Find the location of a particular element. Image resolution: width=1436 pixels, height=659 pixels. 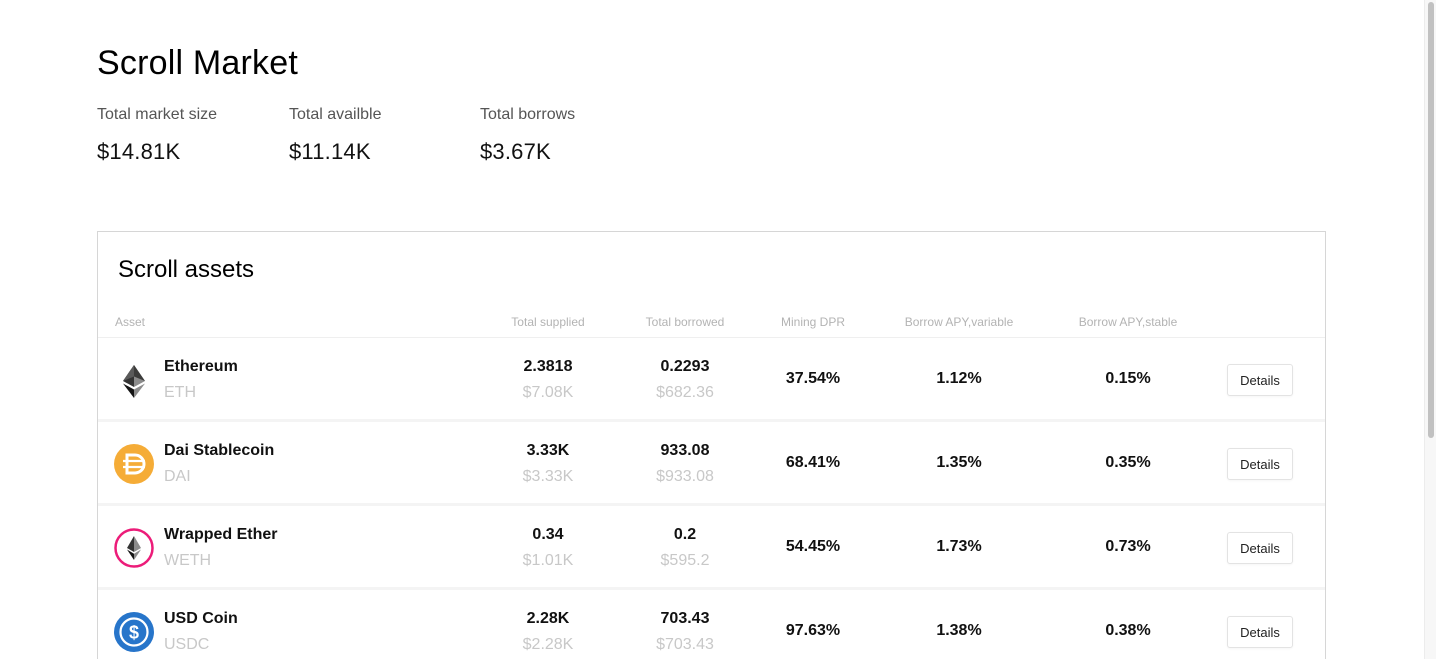

asset-name: Ethereum is located at coordinates (201, 366).